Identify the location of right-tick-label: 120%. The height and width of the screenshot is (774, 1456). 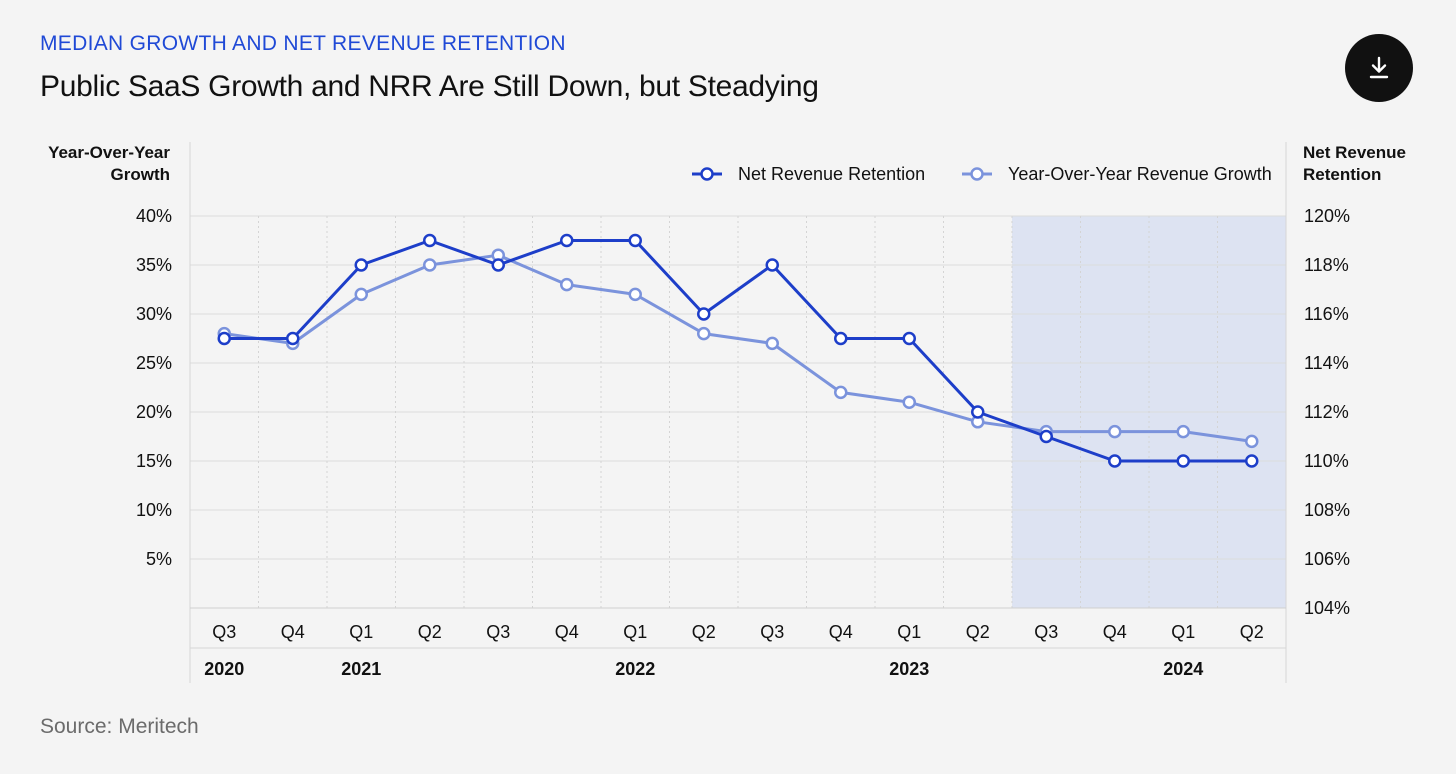
(1327, 216).